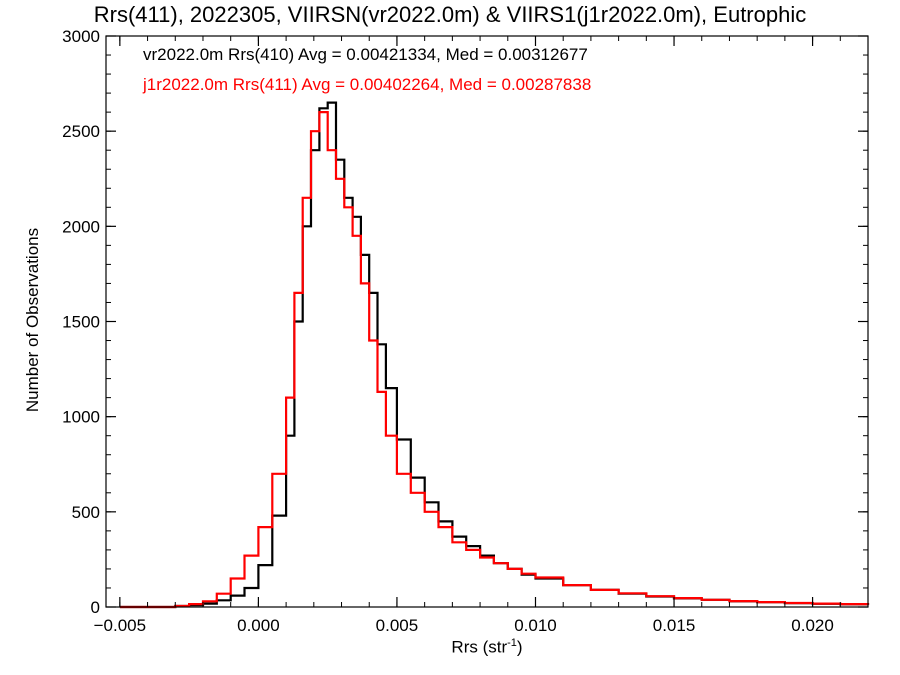 This screenshot has height=675, width=900. What do you see at coordinates (512, 643) in the screenshot?
I see `x-axis-label-superscript: -1` at bounding box center [512, 643].